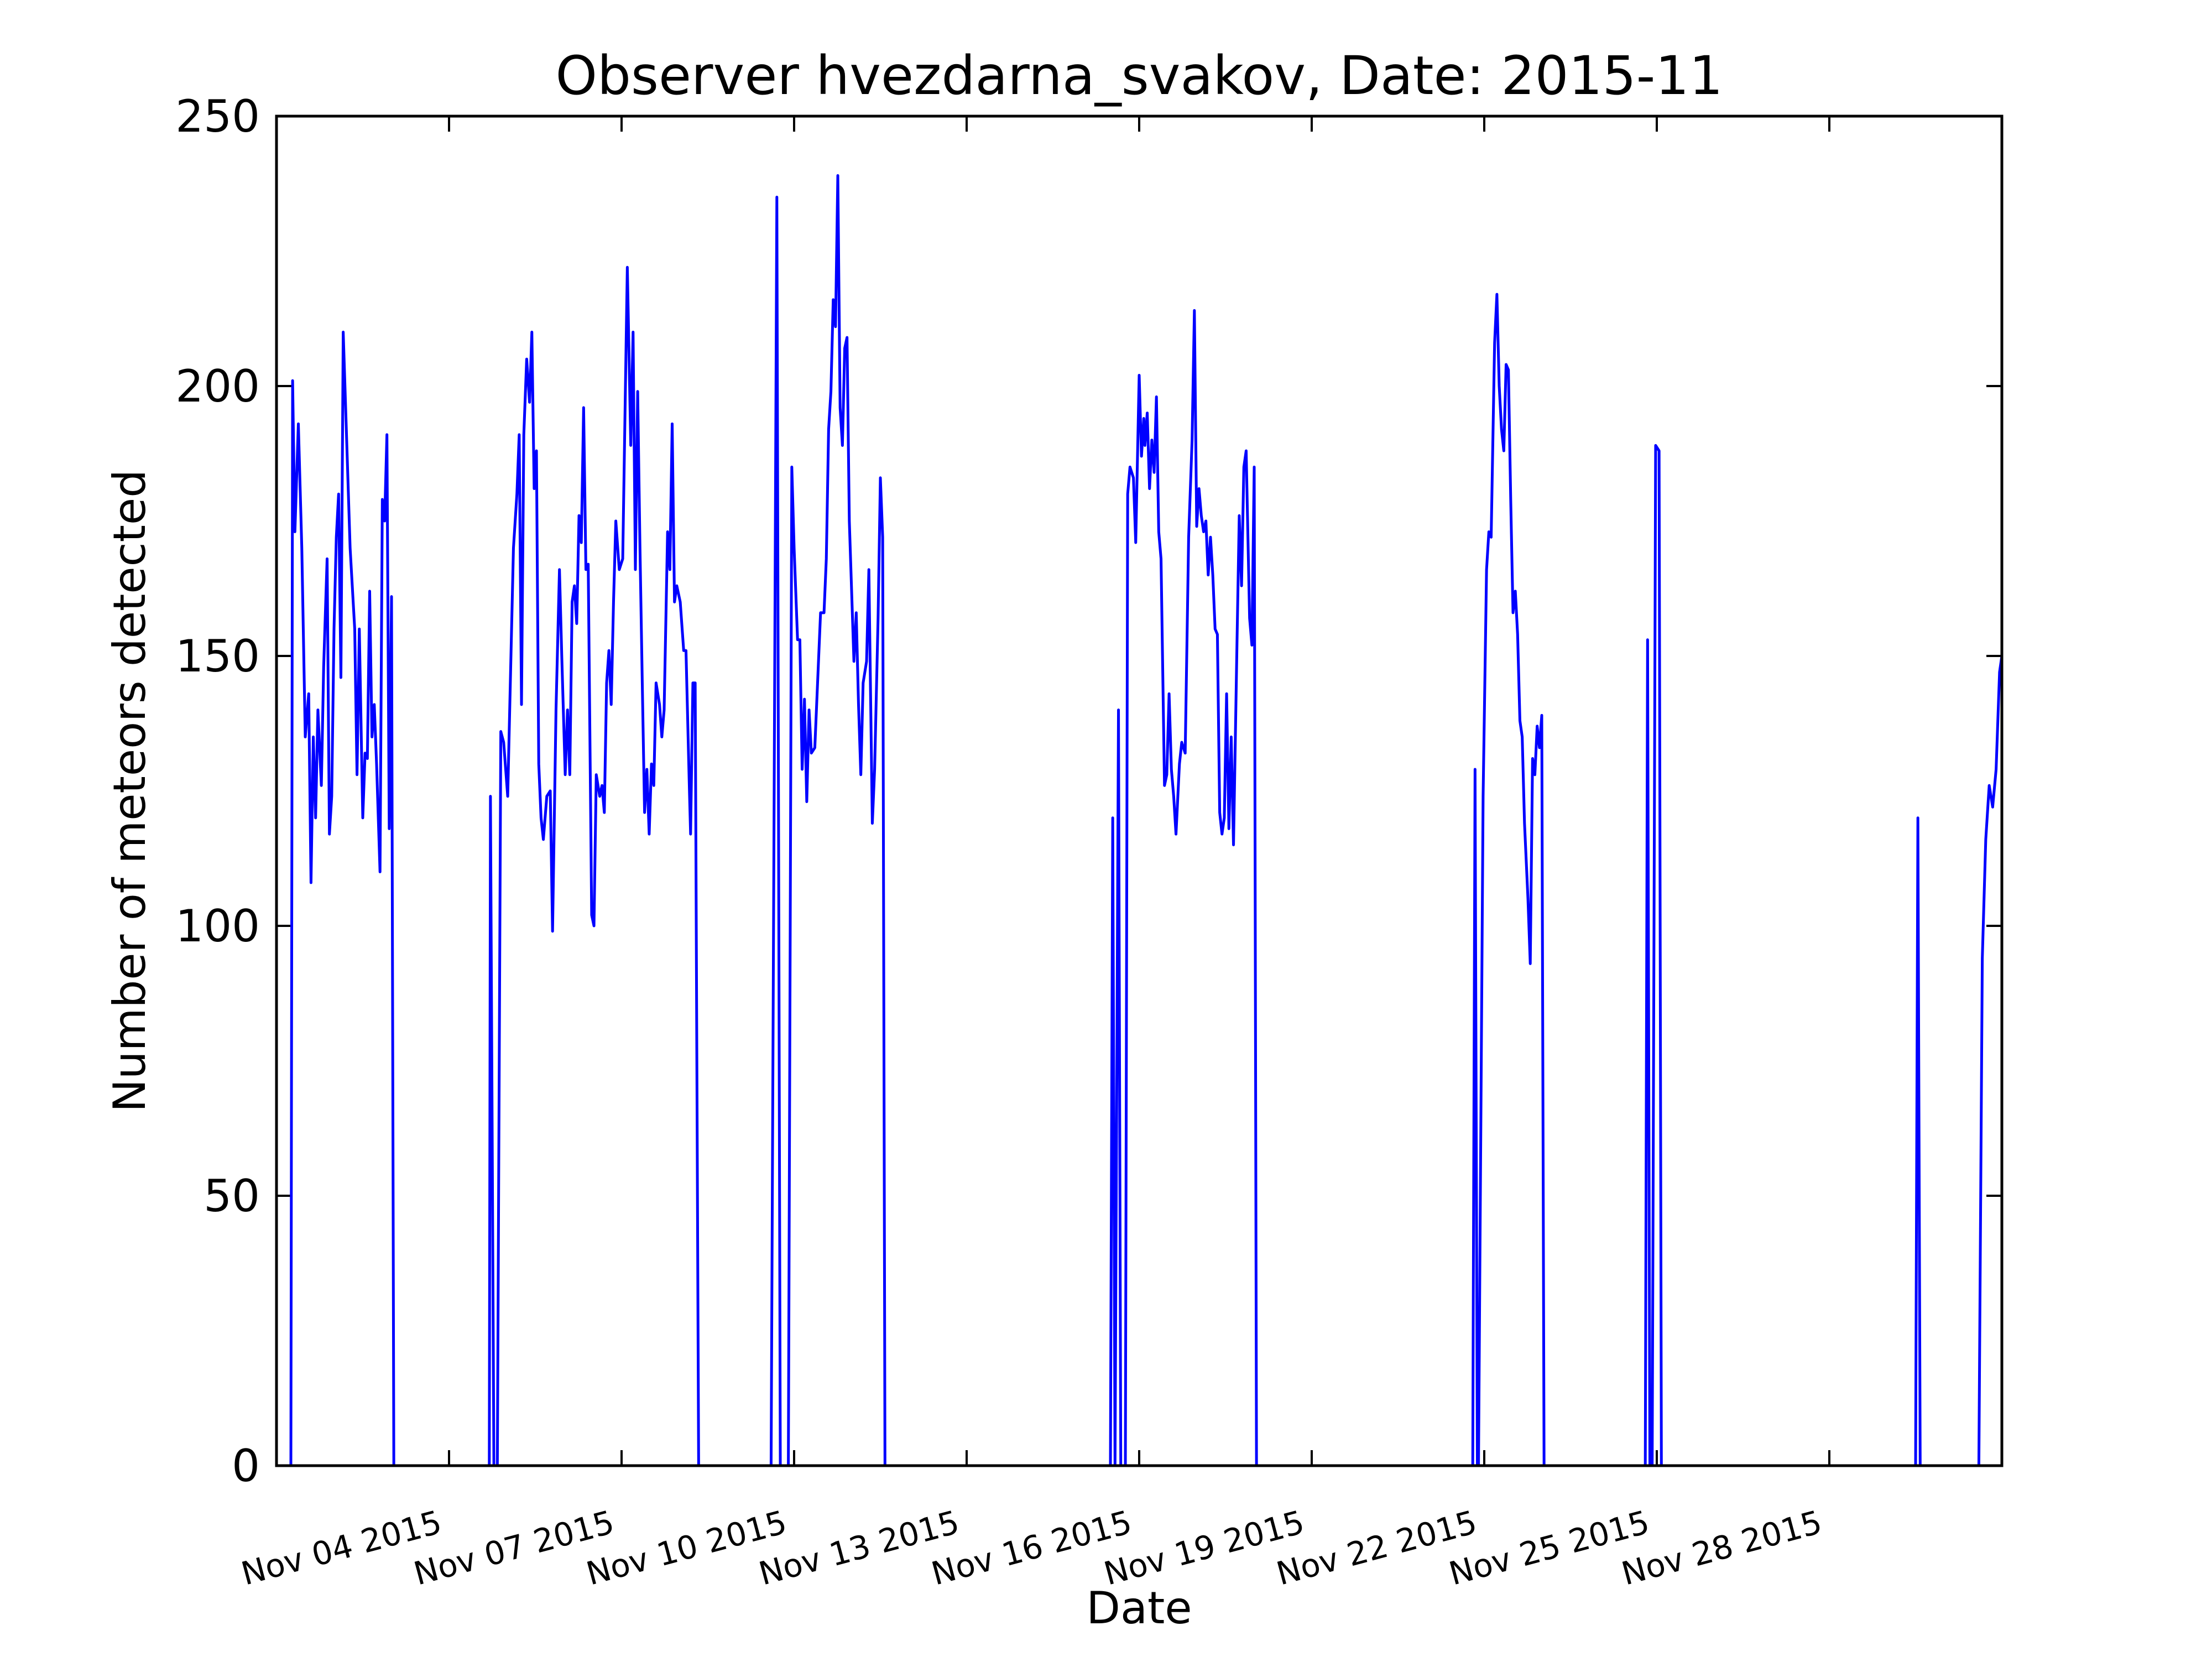  I want to click on x-axis-label: Date, so click(1139, 1608).